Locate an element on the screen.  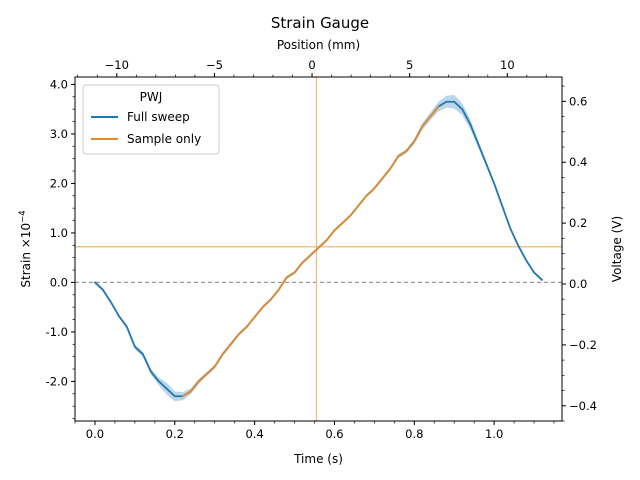
right-y-axis-label: Voltage (V) is located at coordinates (617, 249).